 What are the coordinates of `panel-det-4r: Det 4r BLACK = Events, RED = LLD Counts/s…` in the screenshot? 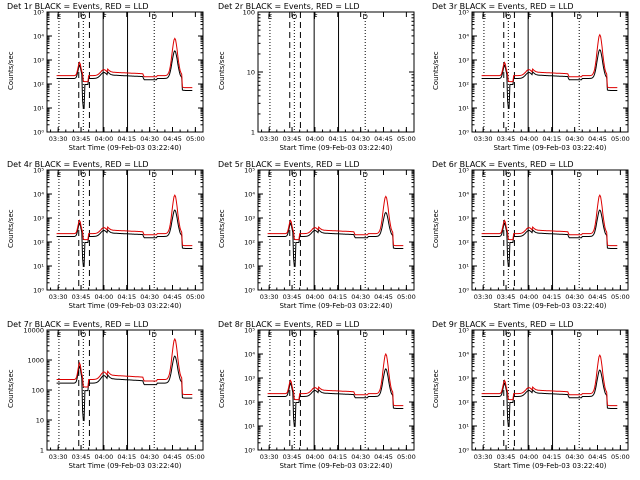 It's located at (106, 235).